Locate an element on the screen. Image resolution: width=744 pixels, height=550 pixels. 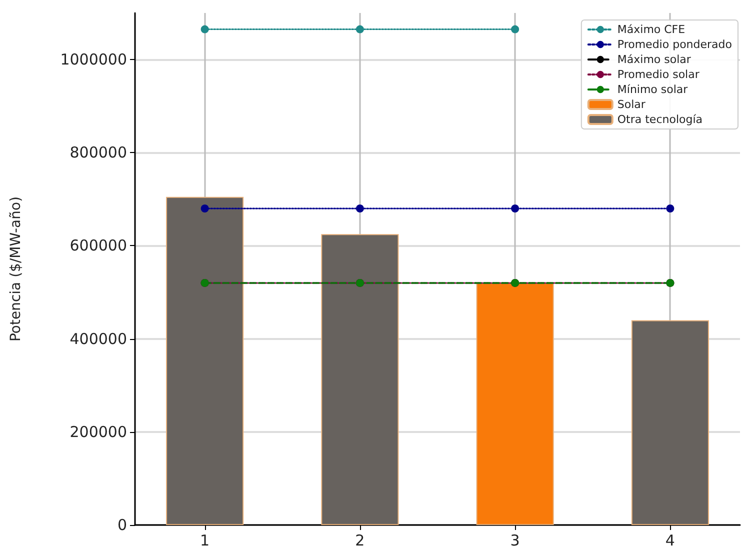
x-tick-label: 3 is located at coordinates (515, 541).